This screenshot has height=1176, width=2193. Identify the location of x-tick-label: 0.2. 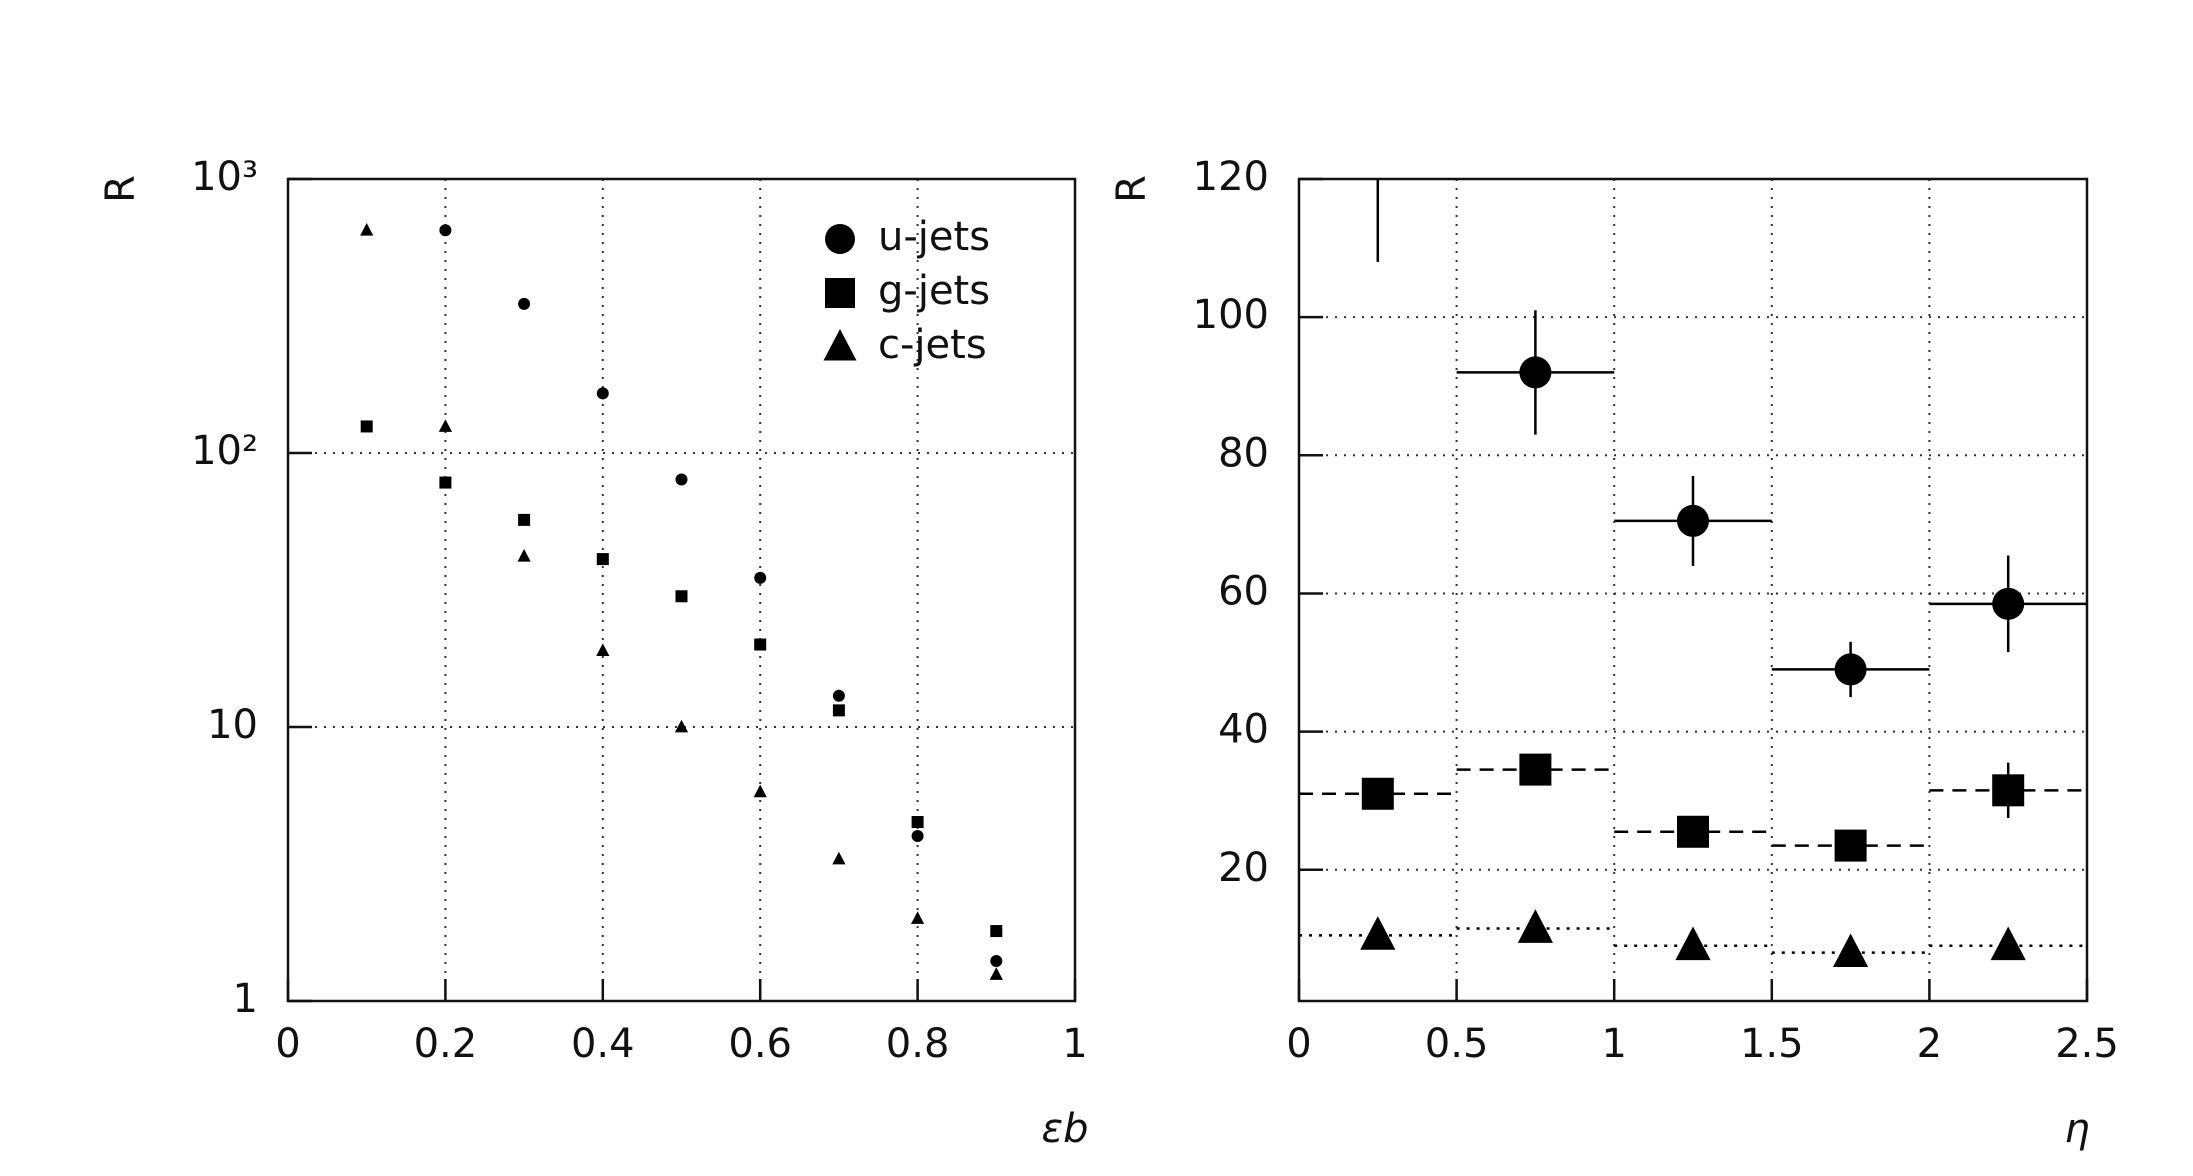
(446, 1044).